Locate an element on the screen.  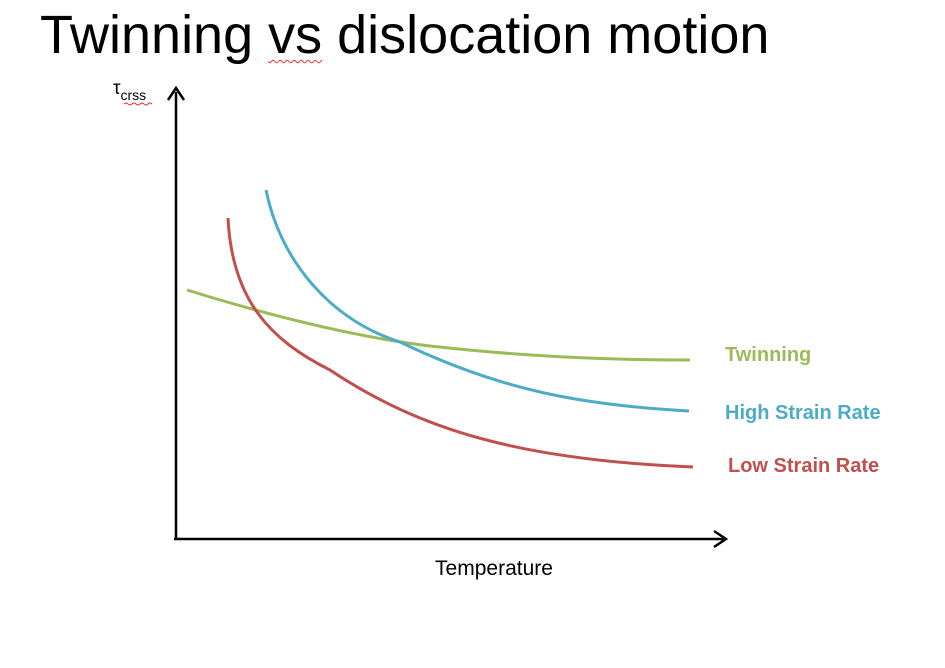
series-label-twinning: Twinning is located at coordinates (768, 355).